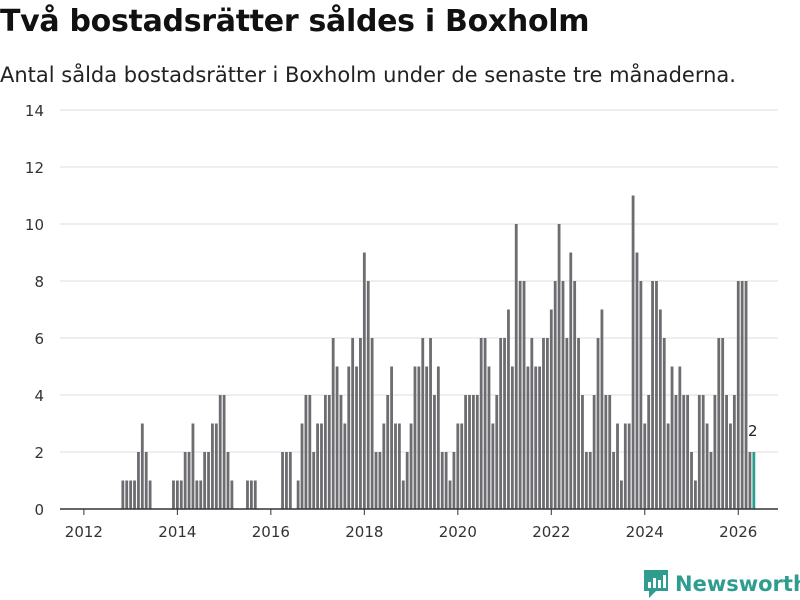  Describe the element at coordinates (738, 532) in the screenshot. I see `x-tick-label: 2026` at that location.